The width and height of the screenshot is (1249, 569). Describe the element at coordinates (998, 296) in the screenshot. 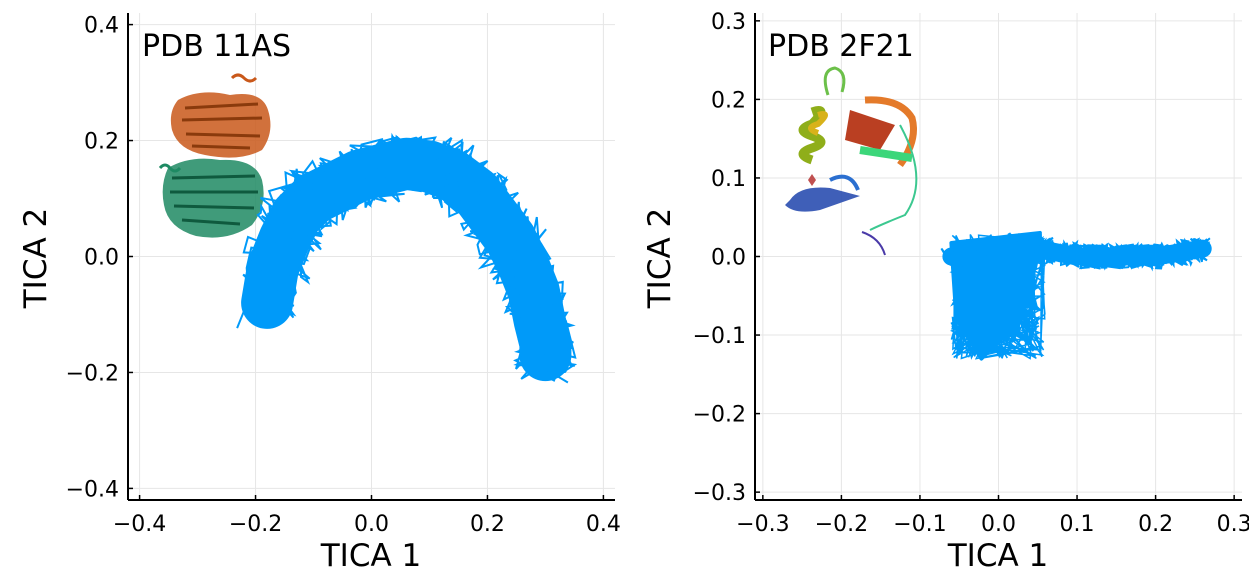

I see `series-cluster-trajectory` at that location.